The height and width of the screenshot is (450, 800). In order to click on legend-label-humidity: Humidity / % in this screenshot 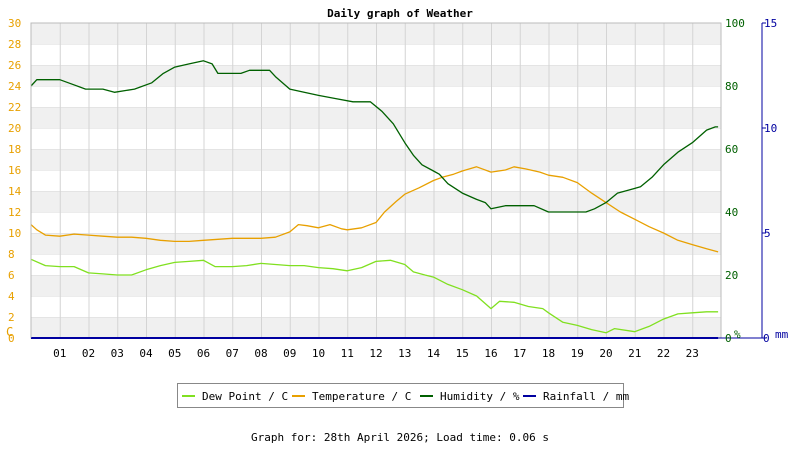, I will do `click(480, 396)`.